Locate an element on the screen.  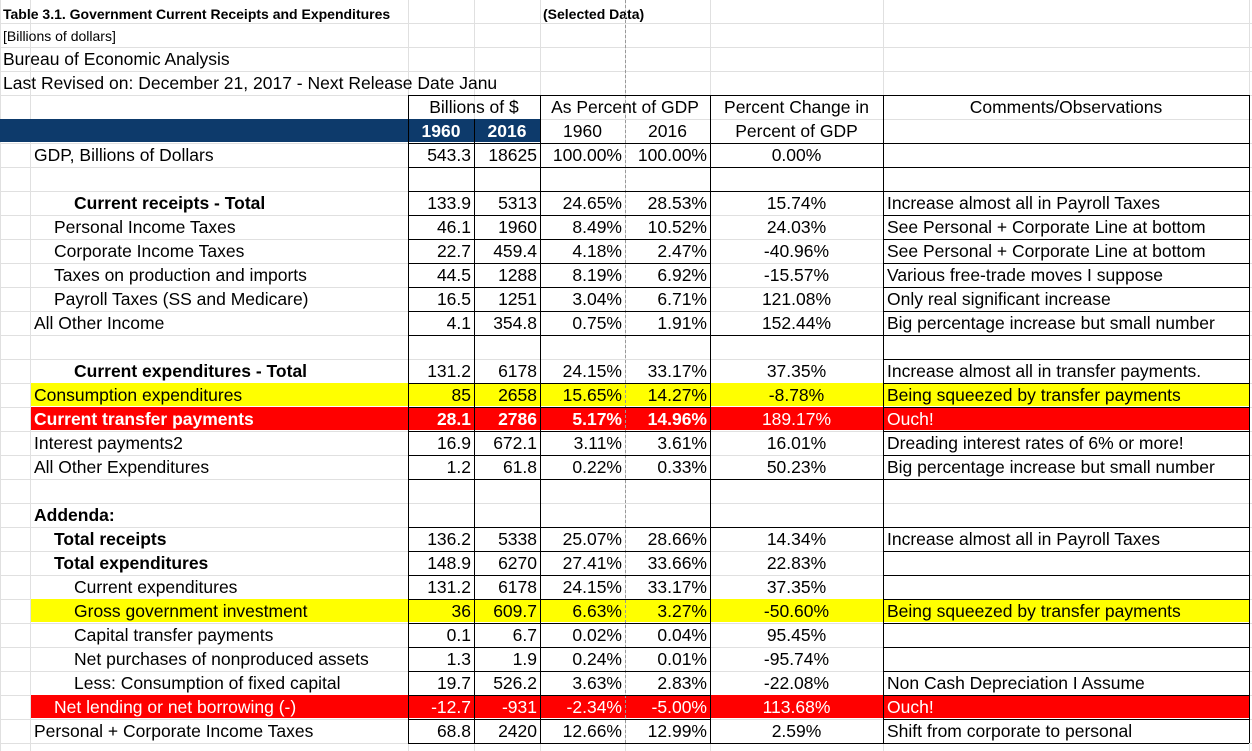
value-2016: 354.8 is located at coordinates (515, 323).